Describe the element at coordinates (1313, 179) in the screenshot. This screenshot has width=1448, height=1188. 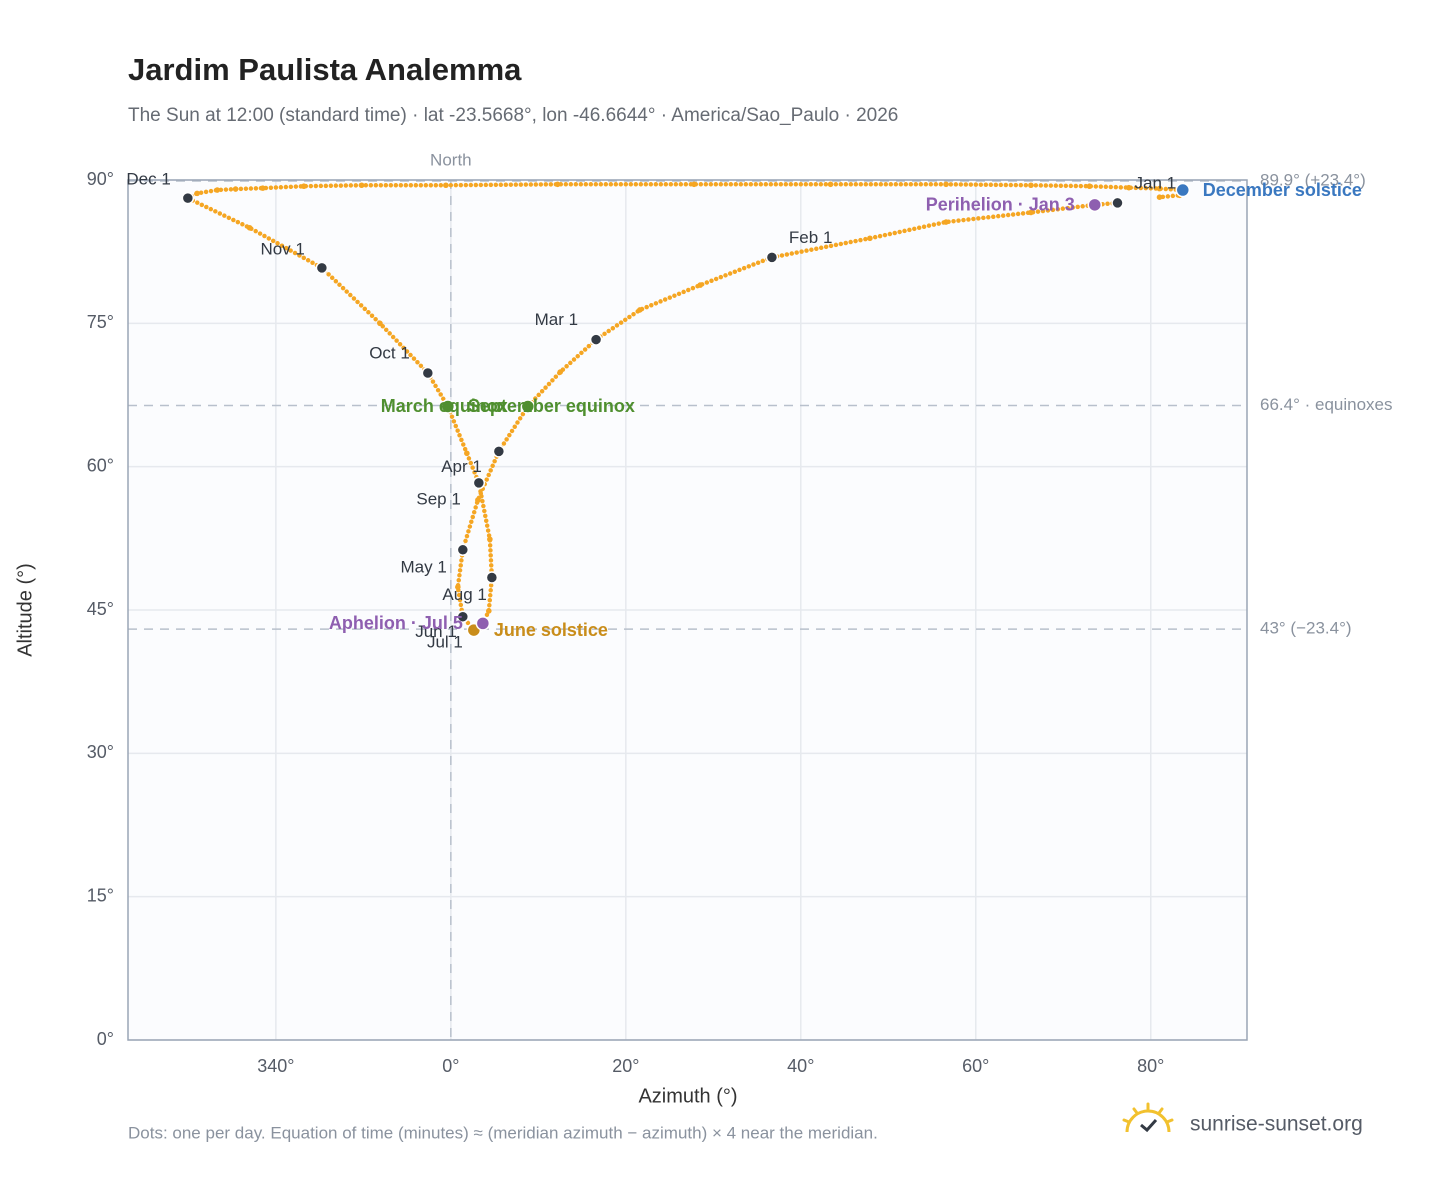
I see `reference-label: 89.9° (+23.4°)` at that location.